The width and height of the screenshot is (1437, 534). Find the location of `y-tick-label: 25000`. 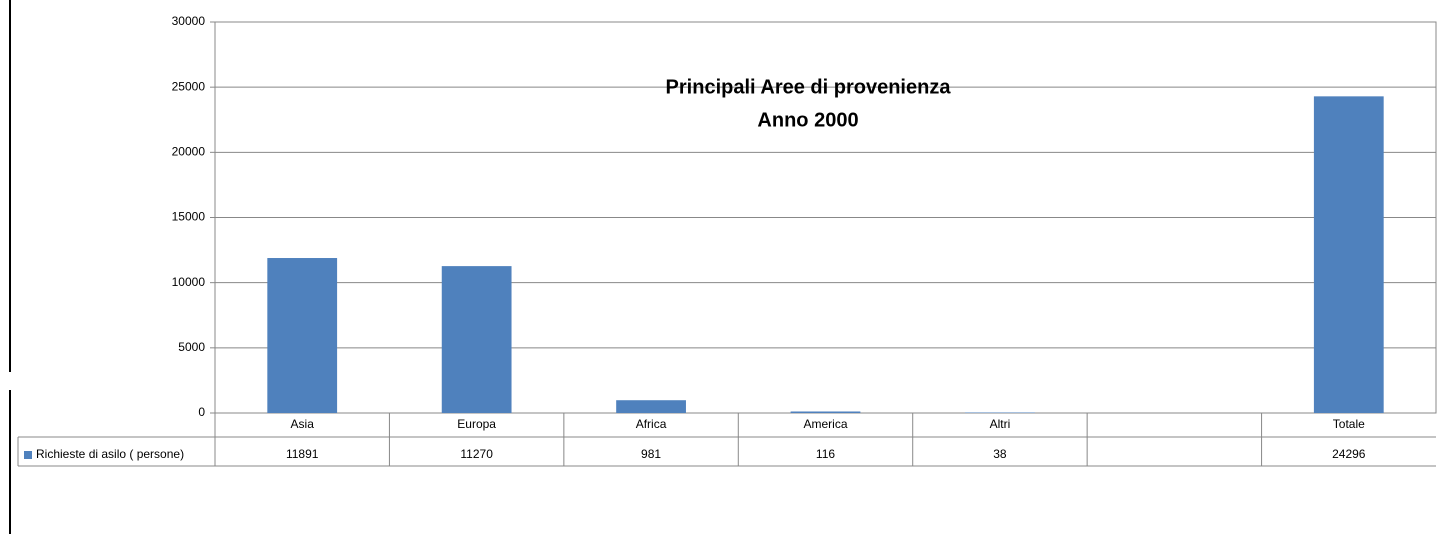

y-tick-label: 25000 is located at coordinates (189, 86).